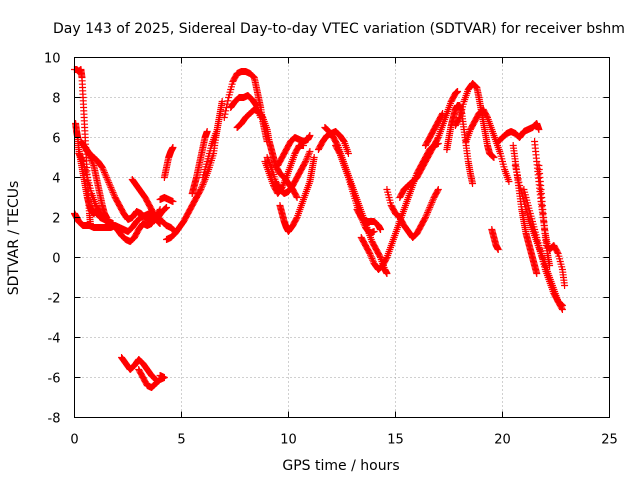  I want to click on series-s37, so click(543, 247).